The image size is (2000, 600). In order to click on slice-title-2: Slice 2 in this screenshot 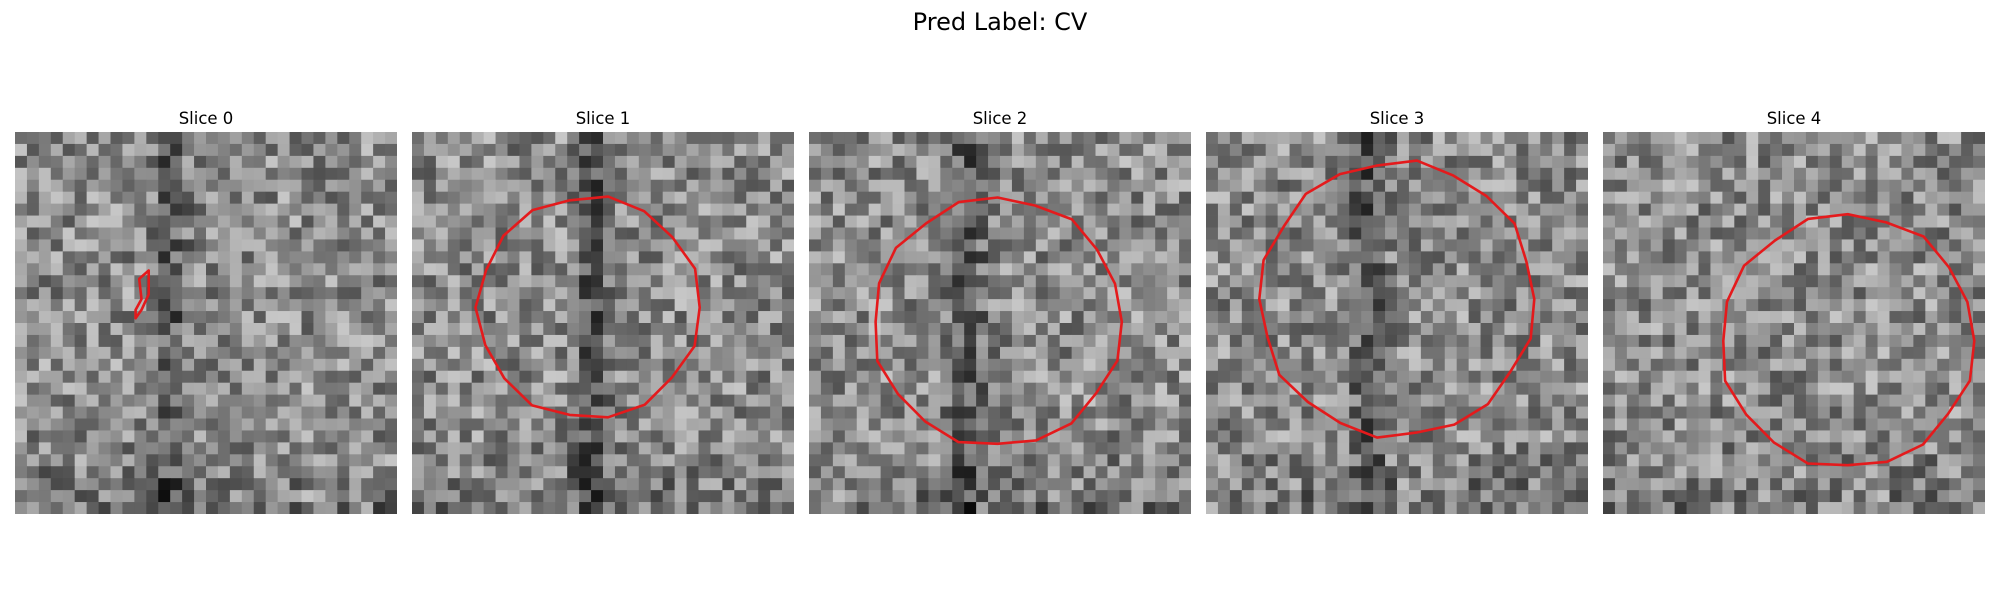, I will do `click(1000, 118)`.